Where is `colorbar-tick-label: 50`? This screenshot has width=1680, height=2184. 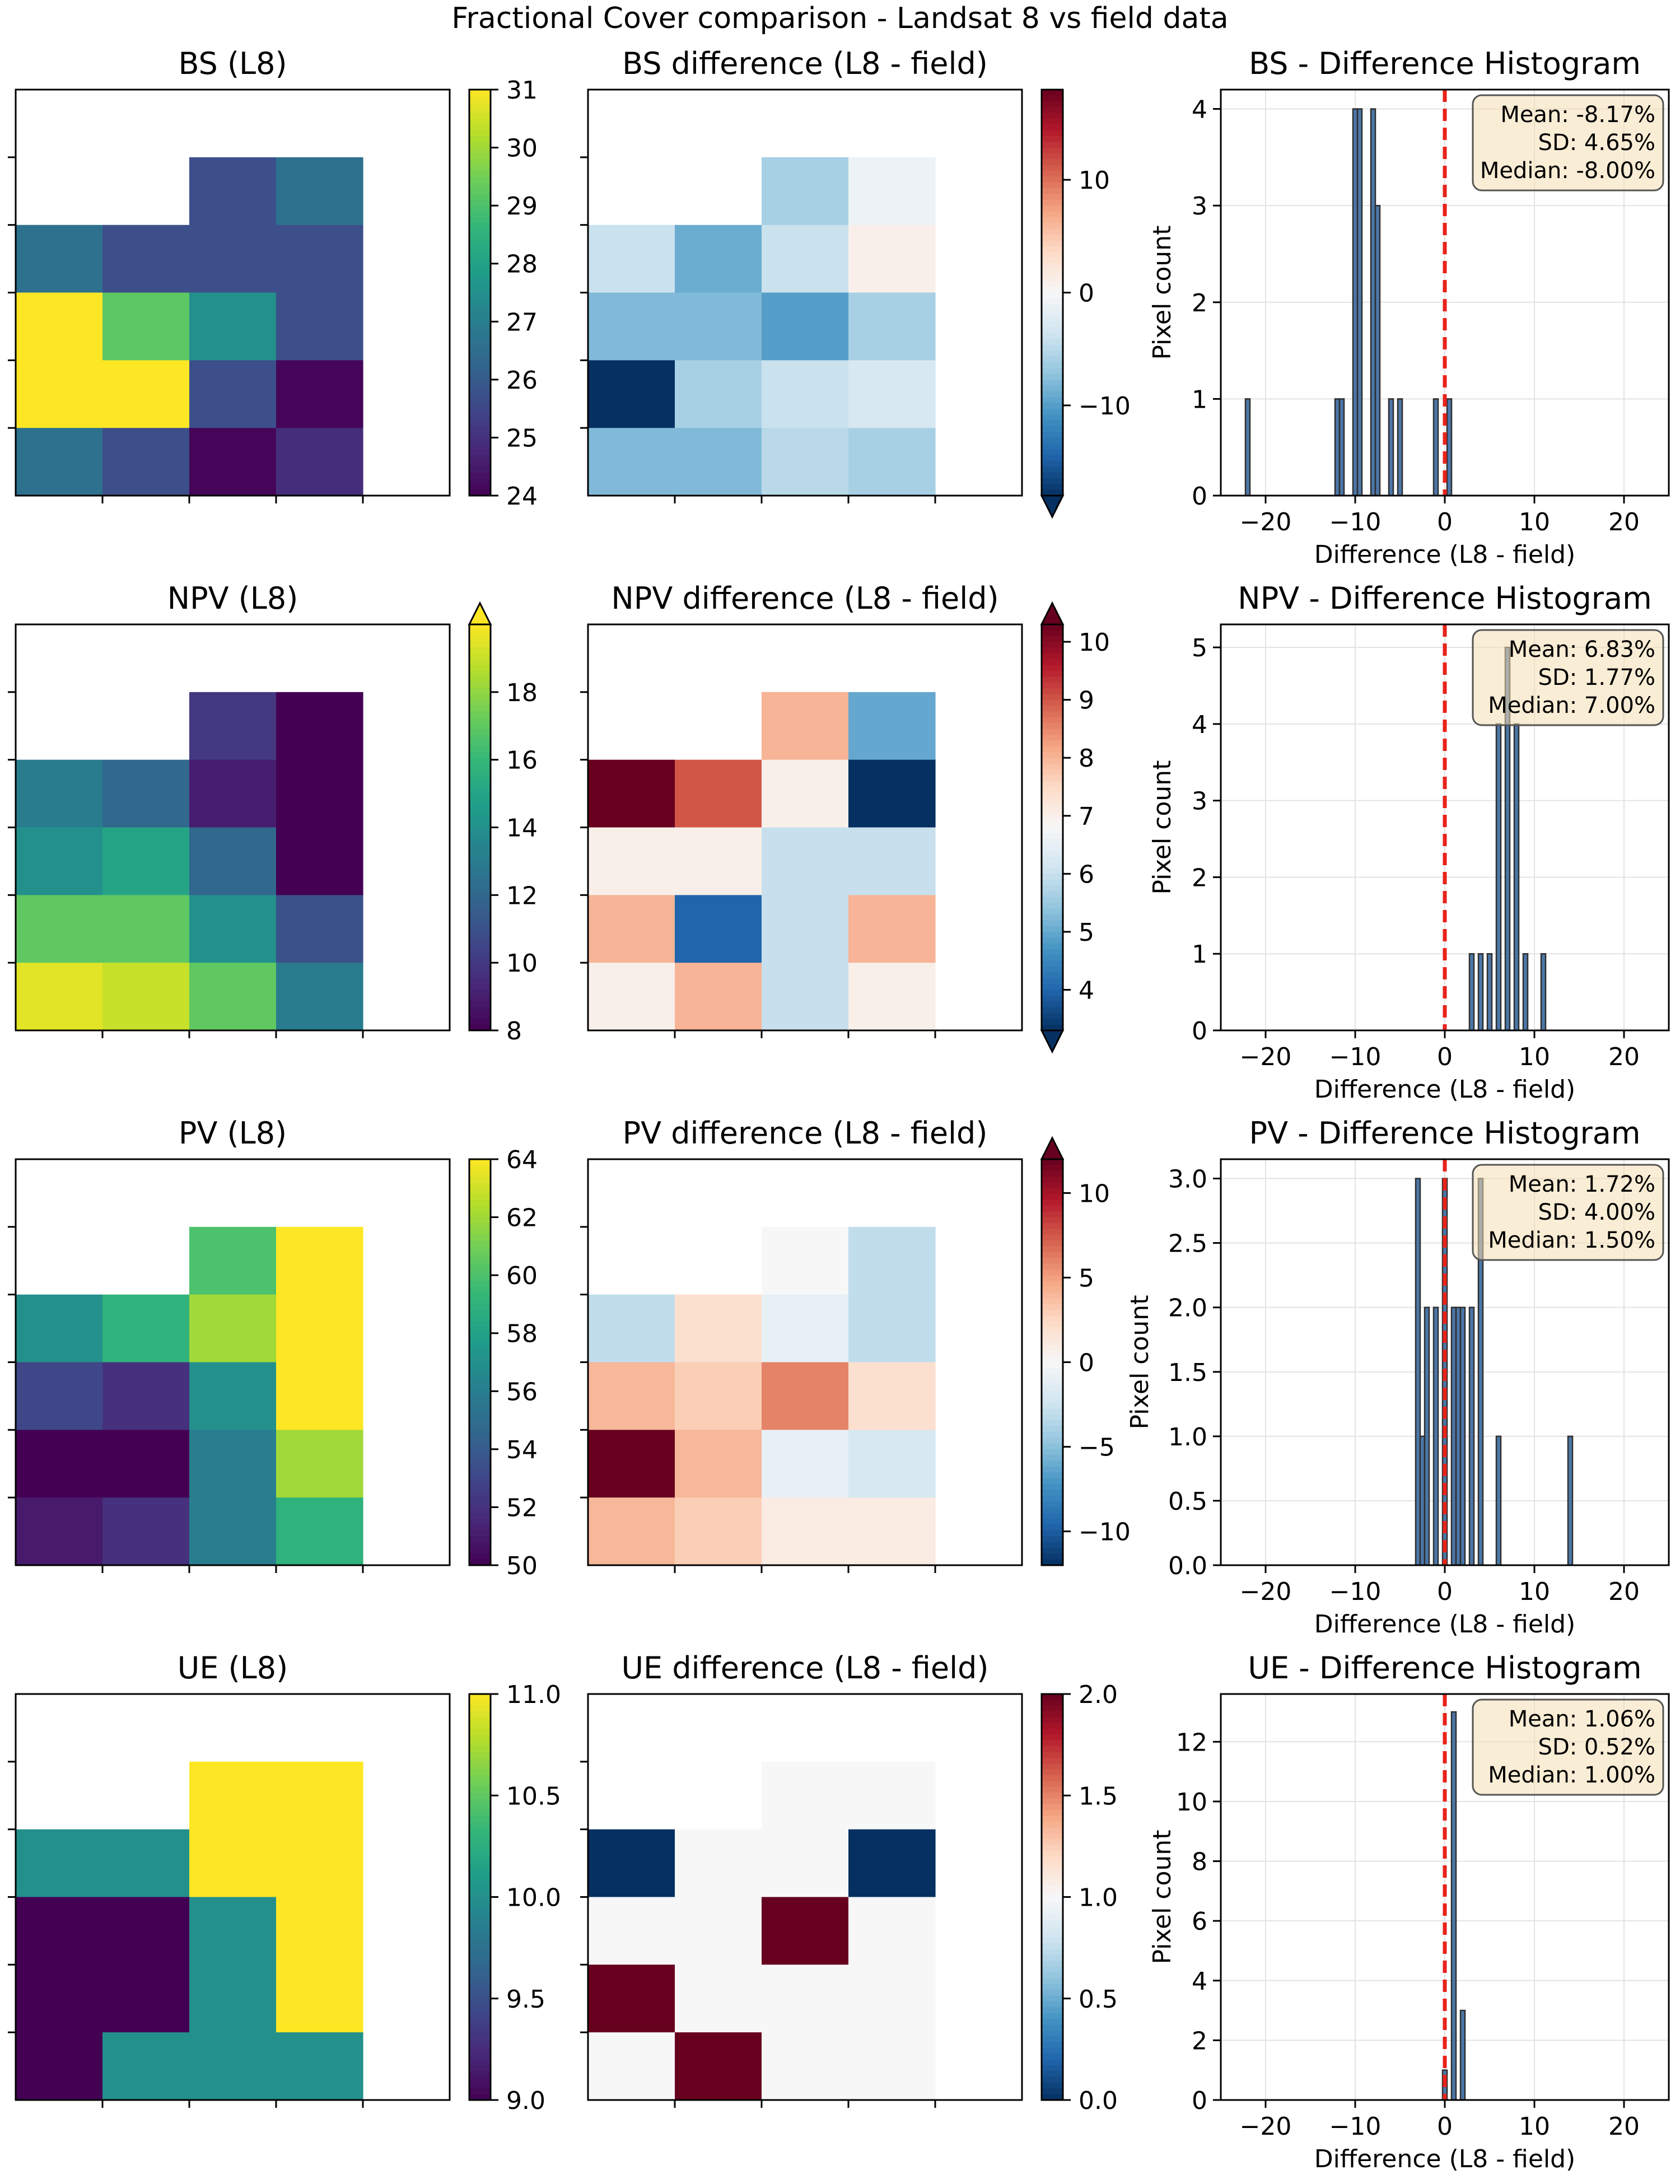
colorbar-tick-label: 50 is located at coordinates (522, 1566).